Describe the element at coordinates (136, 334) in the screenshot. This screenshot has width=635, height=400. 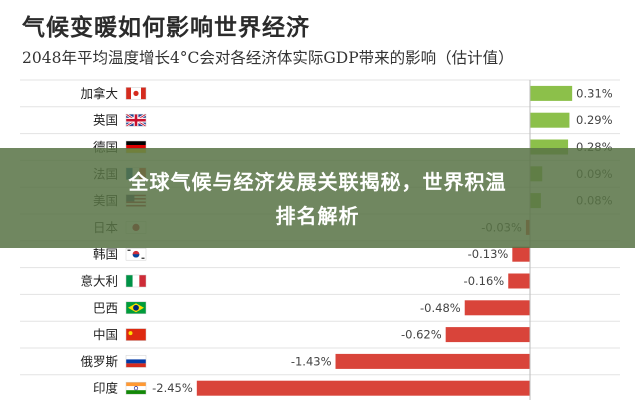
I see `flag-china-icon` at that location.